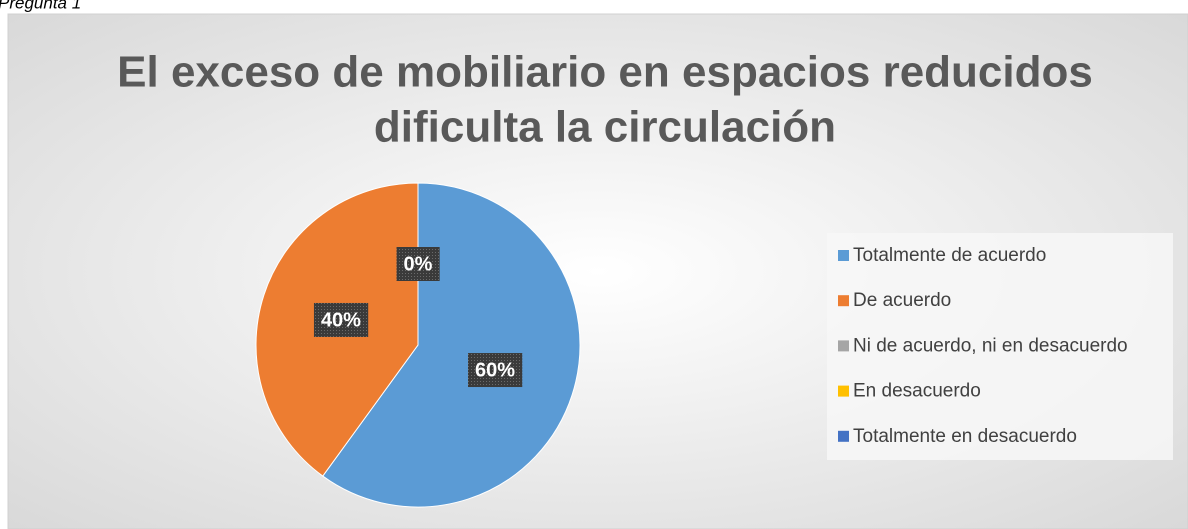  What do you see at coordinates (902, 300) in the screenshot?
I see `legend-label: De acuerdo` at bounding box center [902, 300].